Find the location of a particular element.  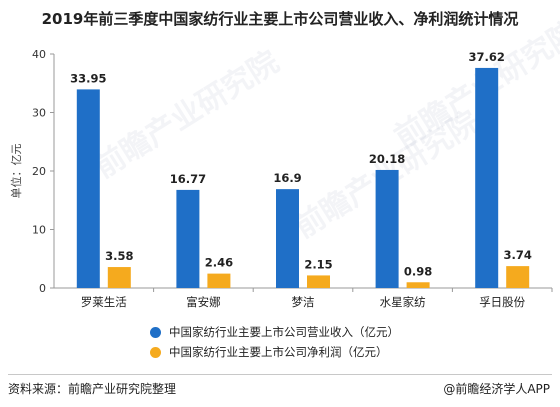

data-label-revenue: 16.77 is located at coordinates (188, 179).